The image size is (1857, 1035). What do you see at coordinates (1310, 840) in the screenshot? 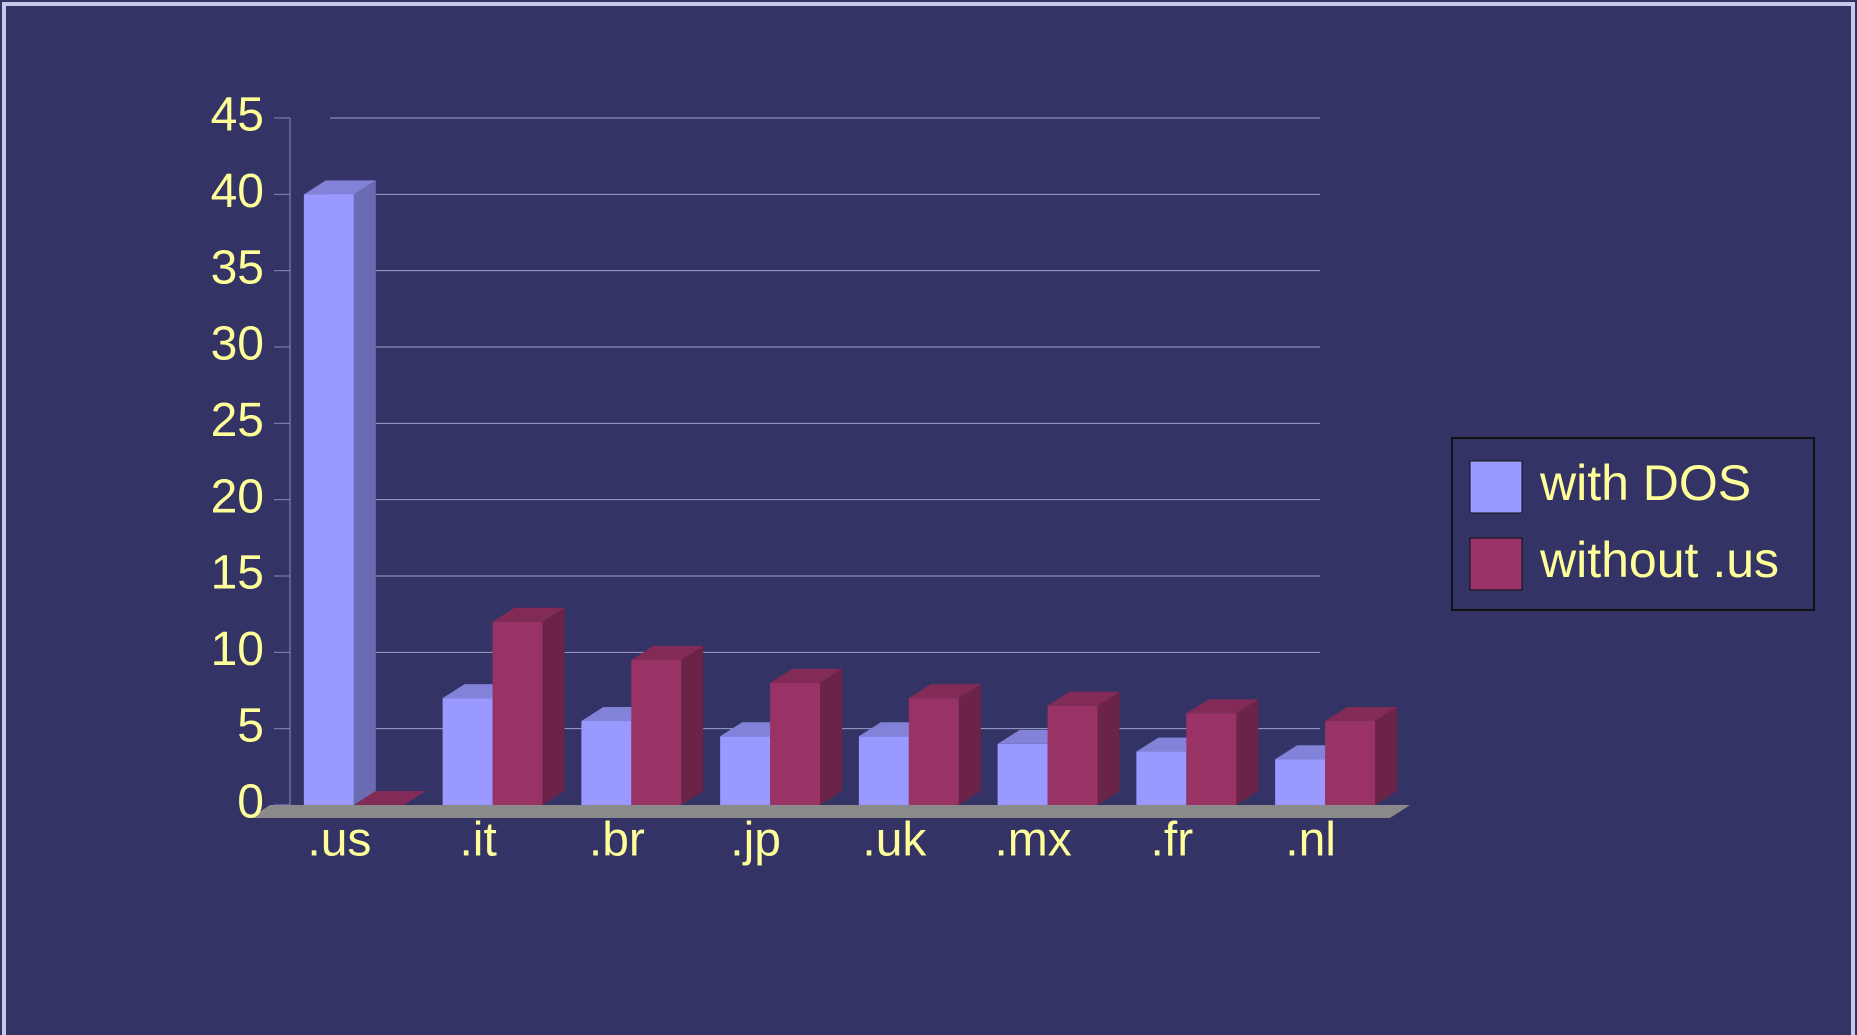
I see `x-tick-label: .nl` at bounding box center [1310, 840].